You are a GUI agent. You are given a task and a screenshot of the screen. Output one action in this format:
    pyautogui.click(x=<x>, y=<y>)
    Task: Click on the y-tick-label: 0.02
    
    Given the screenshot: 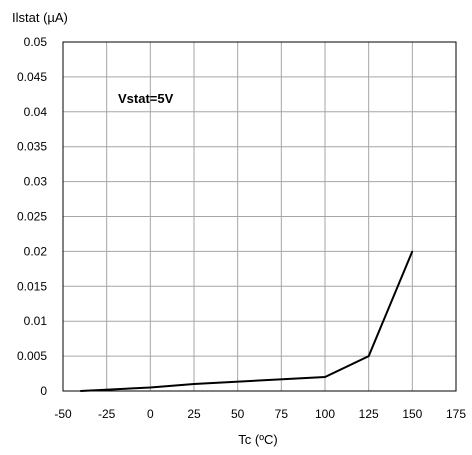 What is the action you would take?
    pyautogui.click(x=36, y=251)
    